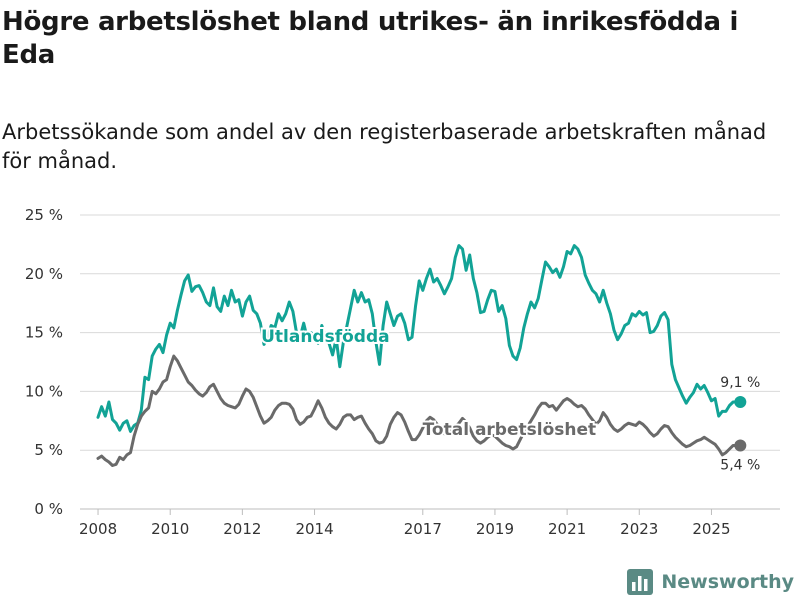 The width and height of the screenshot is (800, 600). Describe the element at coordinates (567, 529) in the screenshot. I see `x-tick-label: 2021` at that location.